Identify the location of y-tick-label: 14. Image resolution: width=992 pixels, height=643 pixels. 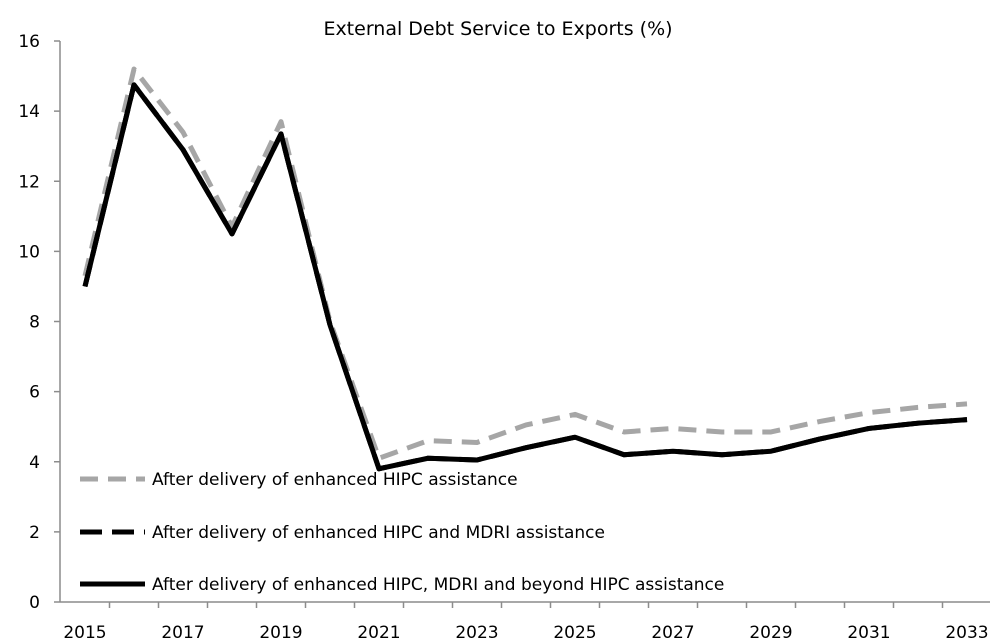
(29, 112).